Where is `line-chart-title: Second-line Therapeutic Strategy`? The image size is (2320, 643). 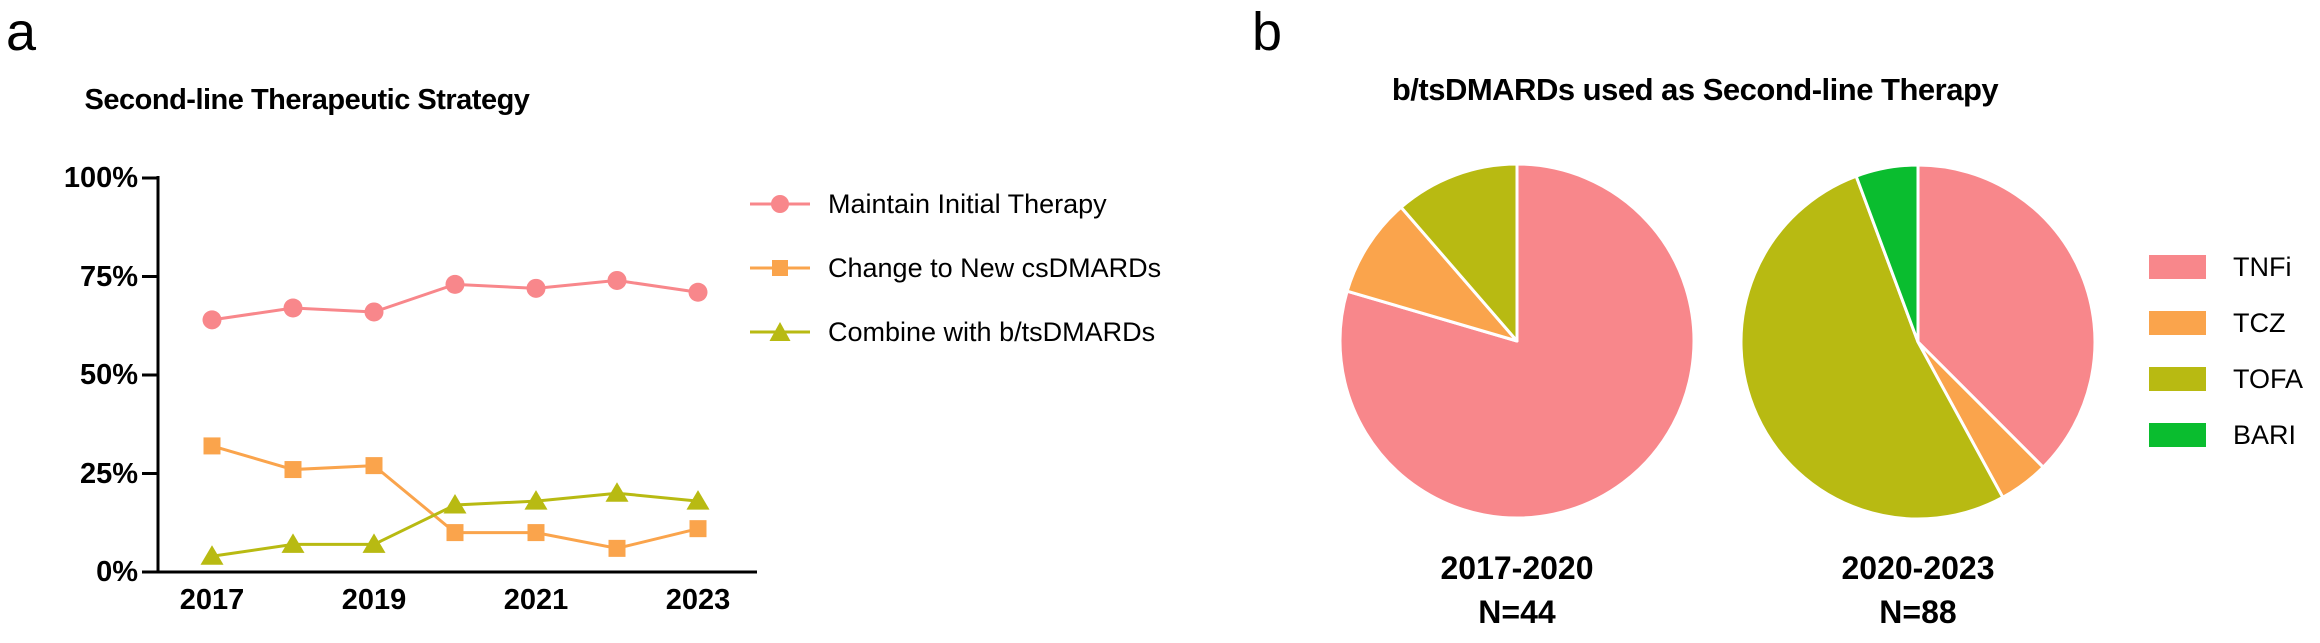
line-chart-title: Second-line Therapeutic Strategy is located at coordinates (307, 100).